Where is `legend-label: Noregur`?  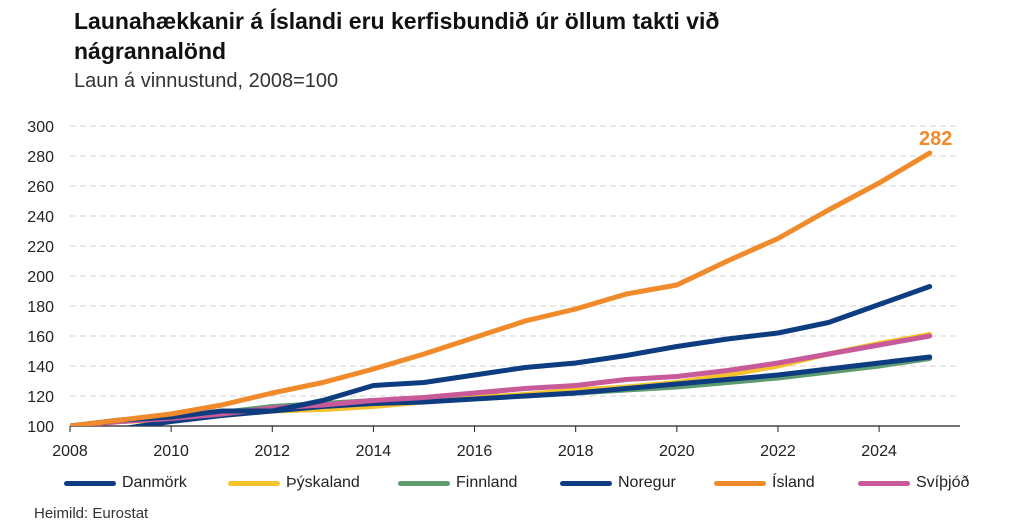 legend-label: Noregur is located at coordinates (647, 482).